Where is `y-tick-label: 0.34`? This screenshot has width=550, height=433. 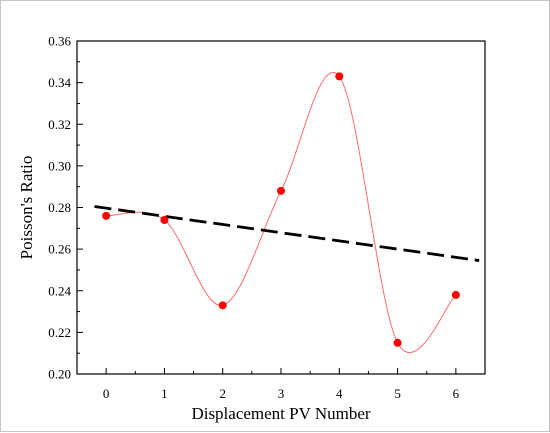
y-tick-label: 0.34 is located at coordinates (59, 82).